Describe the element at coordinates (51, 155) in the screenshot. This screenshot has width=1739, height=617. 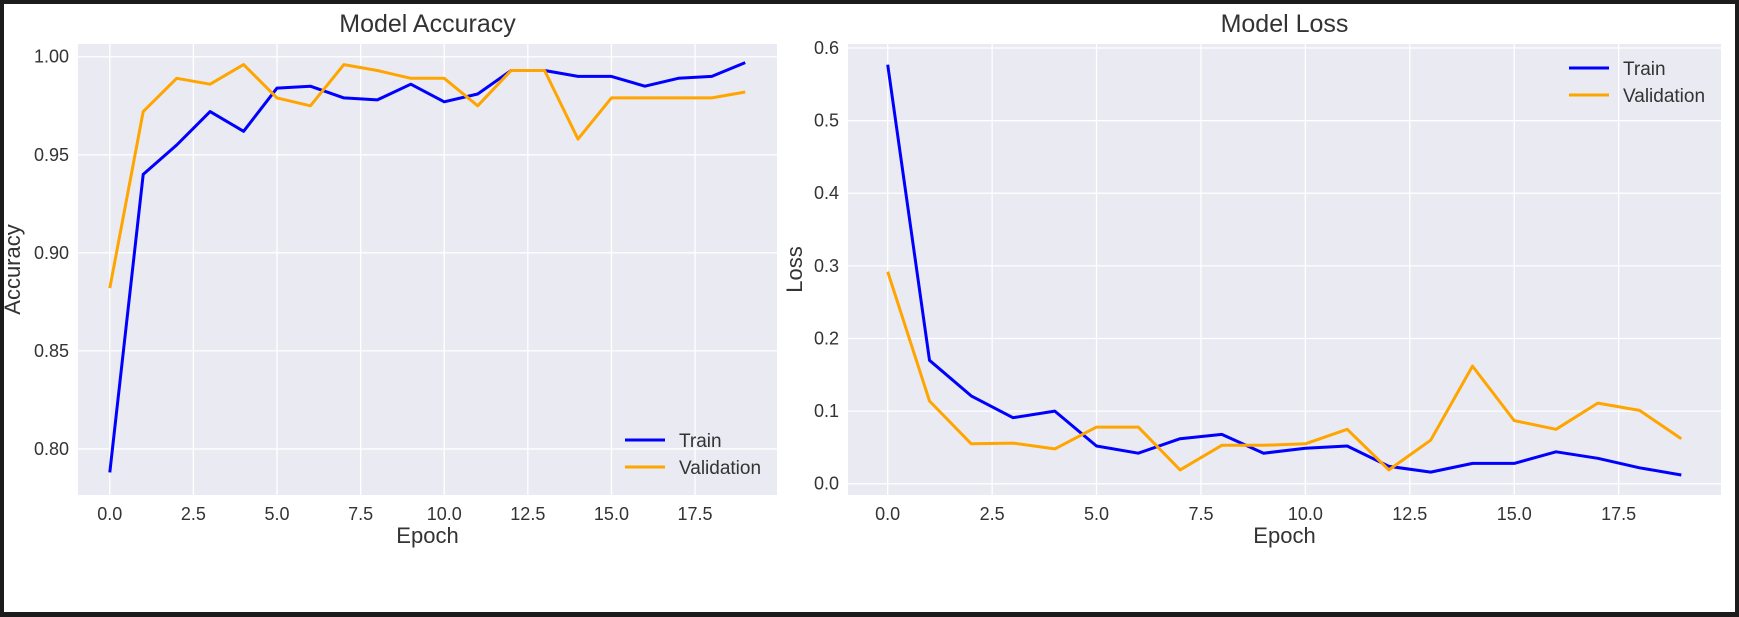
I see `y-tick-label: 0.95` at that location.